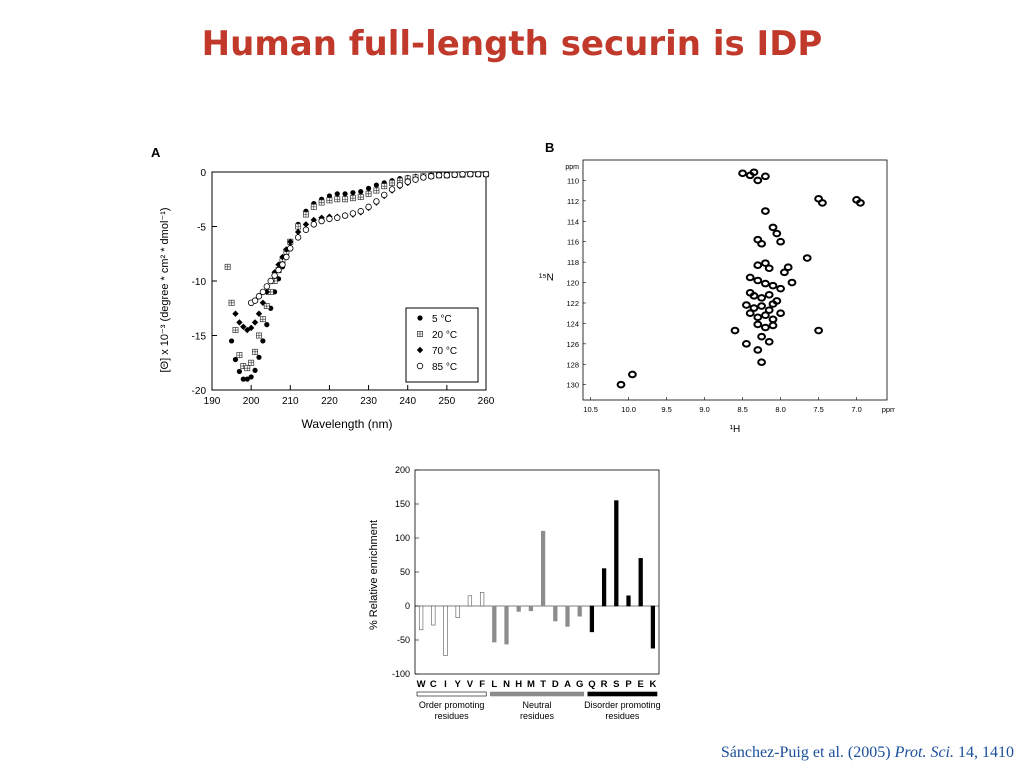  What do you see at coordinates (251, 401) in the screenshot?
I see `cd-x-tick-label: 200` at bounding box center [251, 401].